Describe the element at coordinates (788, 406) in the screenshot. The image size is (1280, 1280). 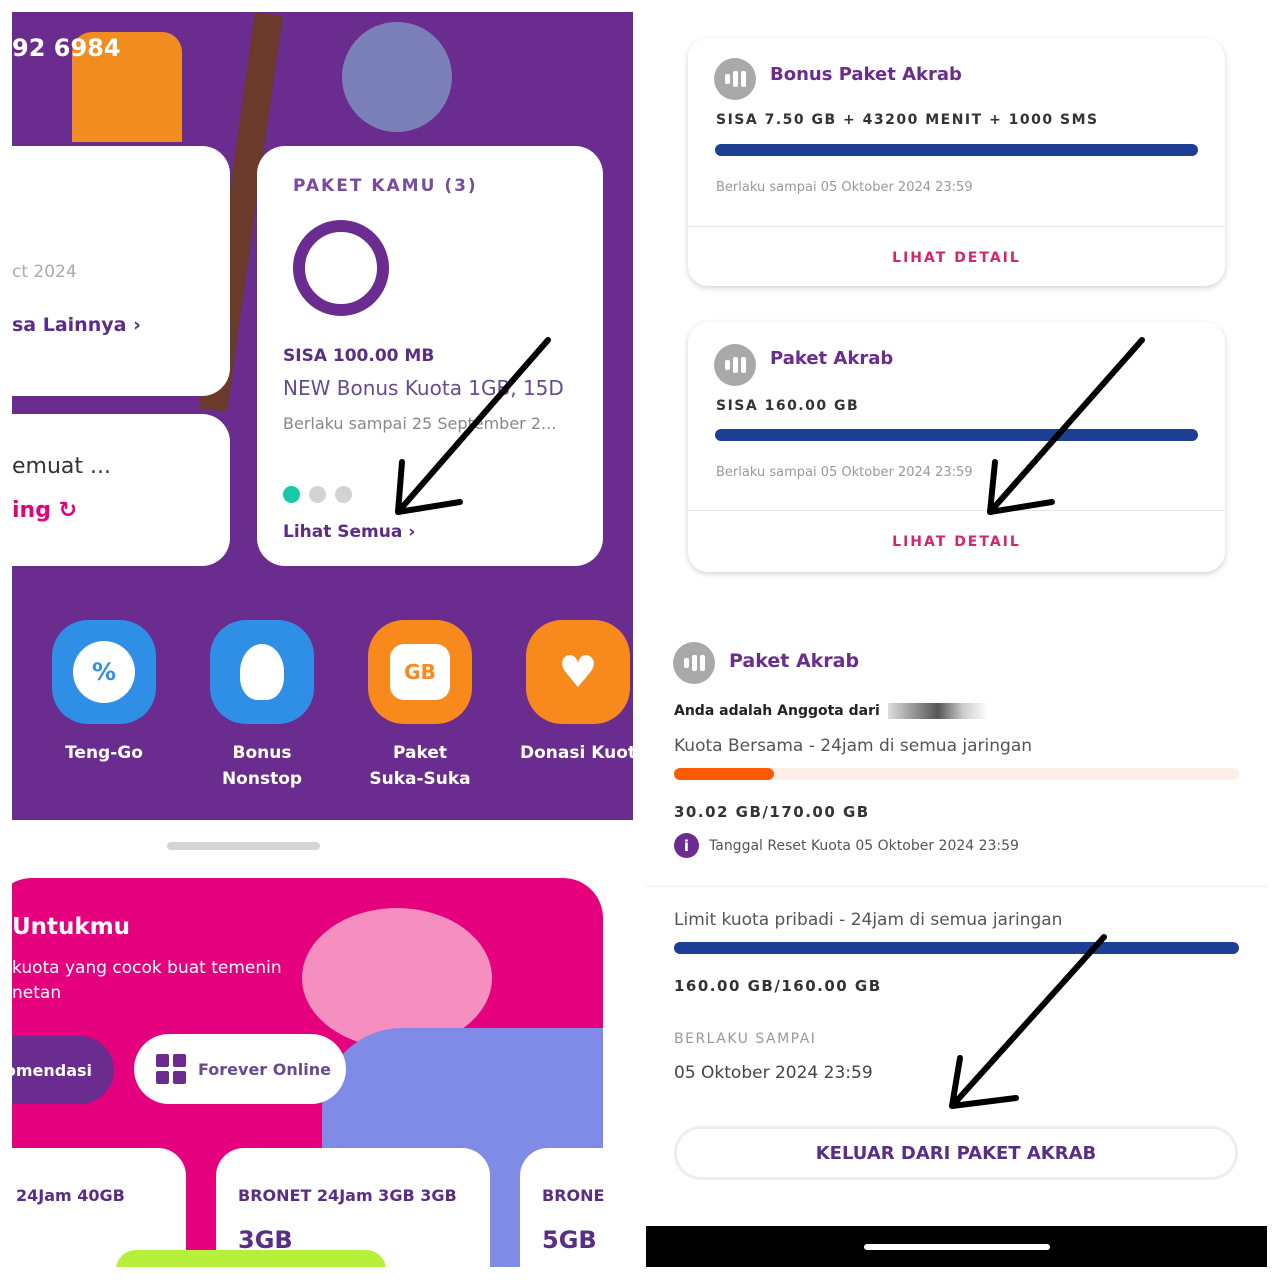
I see `remaining-quota: SISA 160.00 GB` at that location.